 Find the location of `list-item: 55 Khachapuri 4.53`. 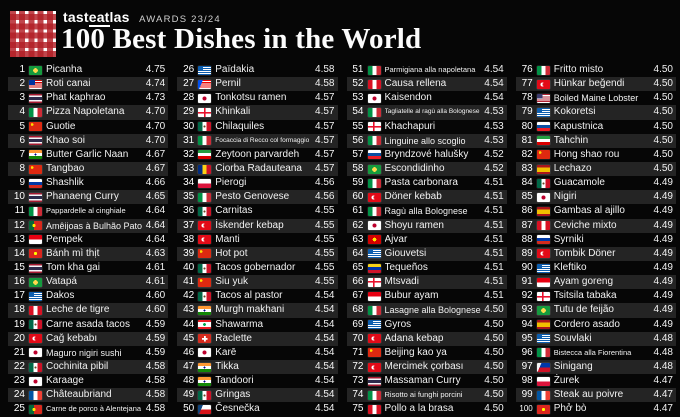

list-item: 55 Khachapuri 4.53 is located at coordinates (427, 127).